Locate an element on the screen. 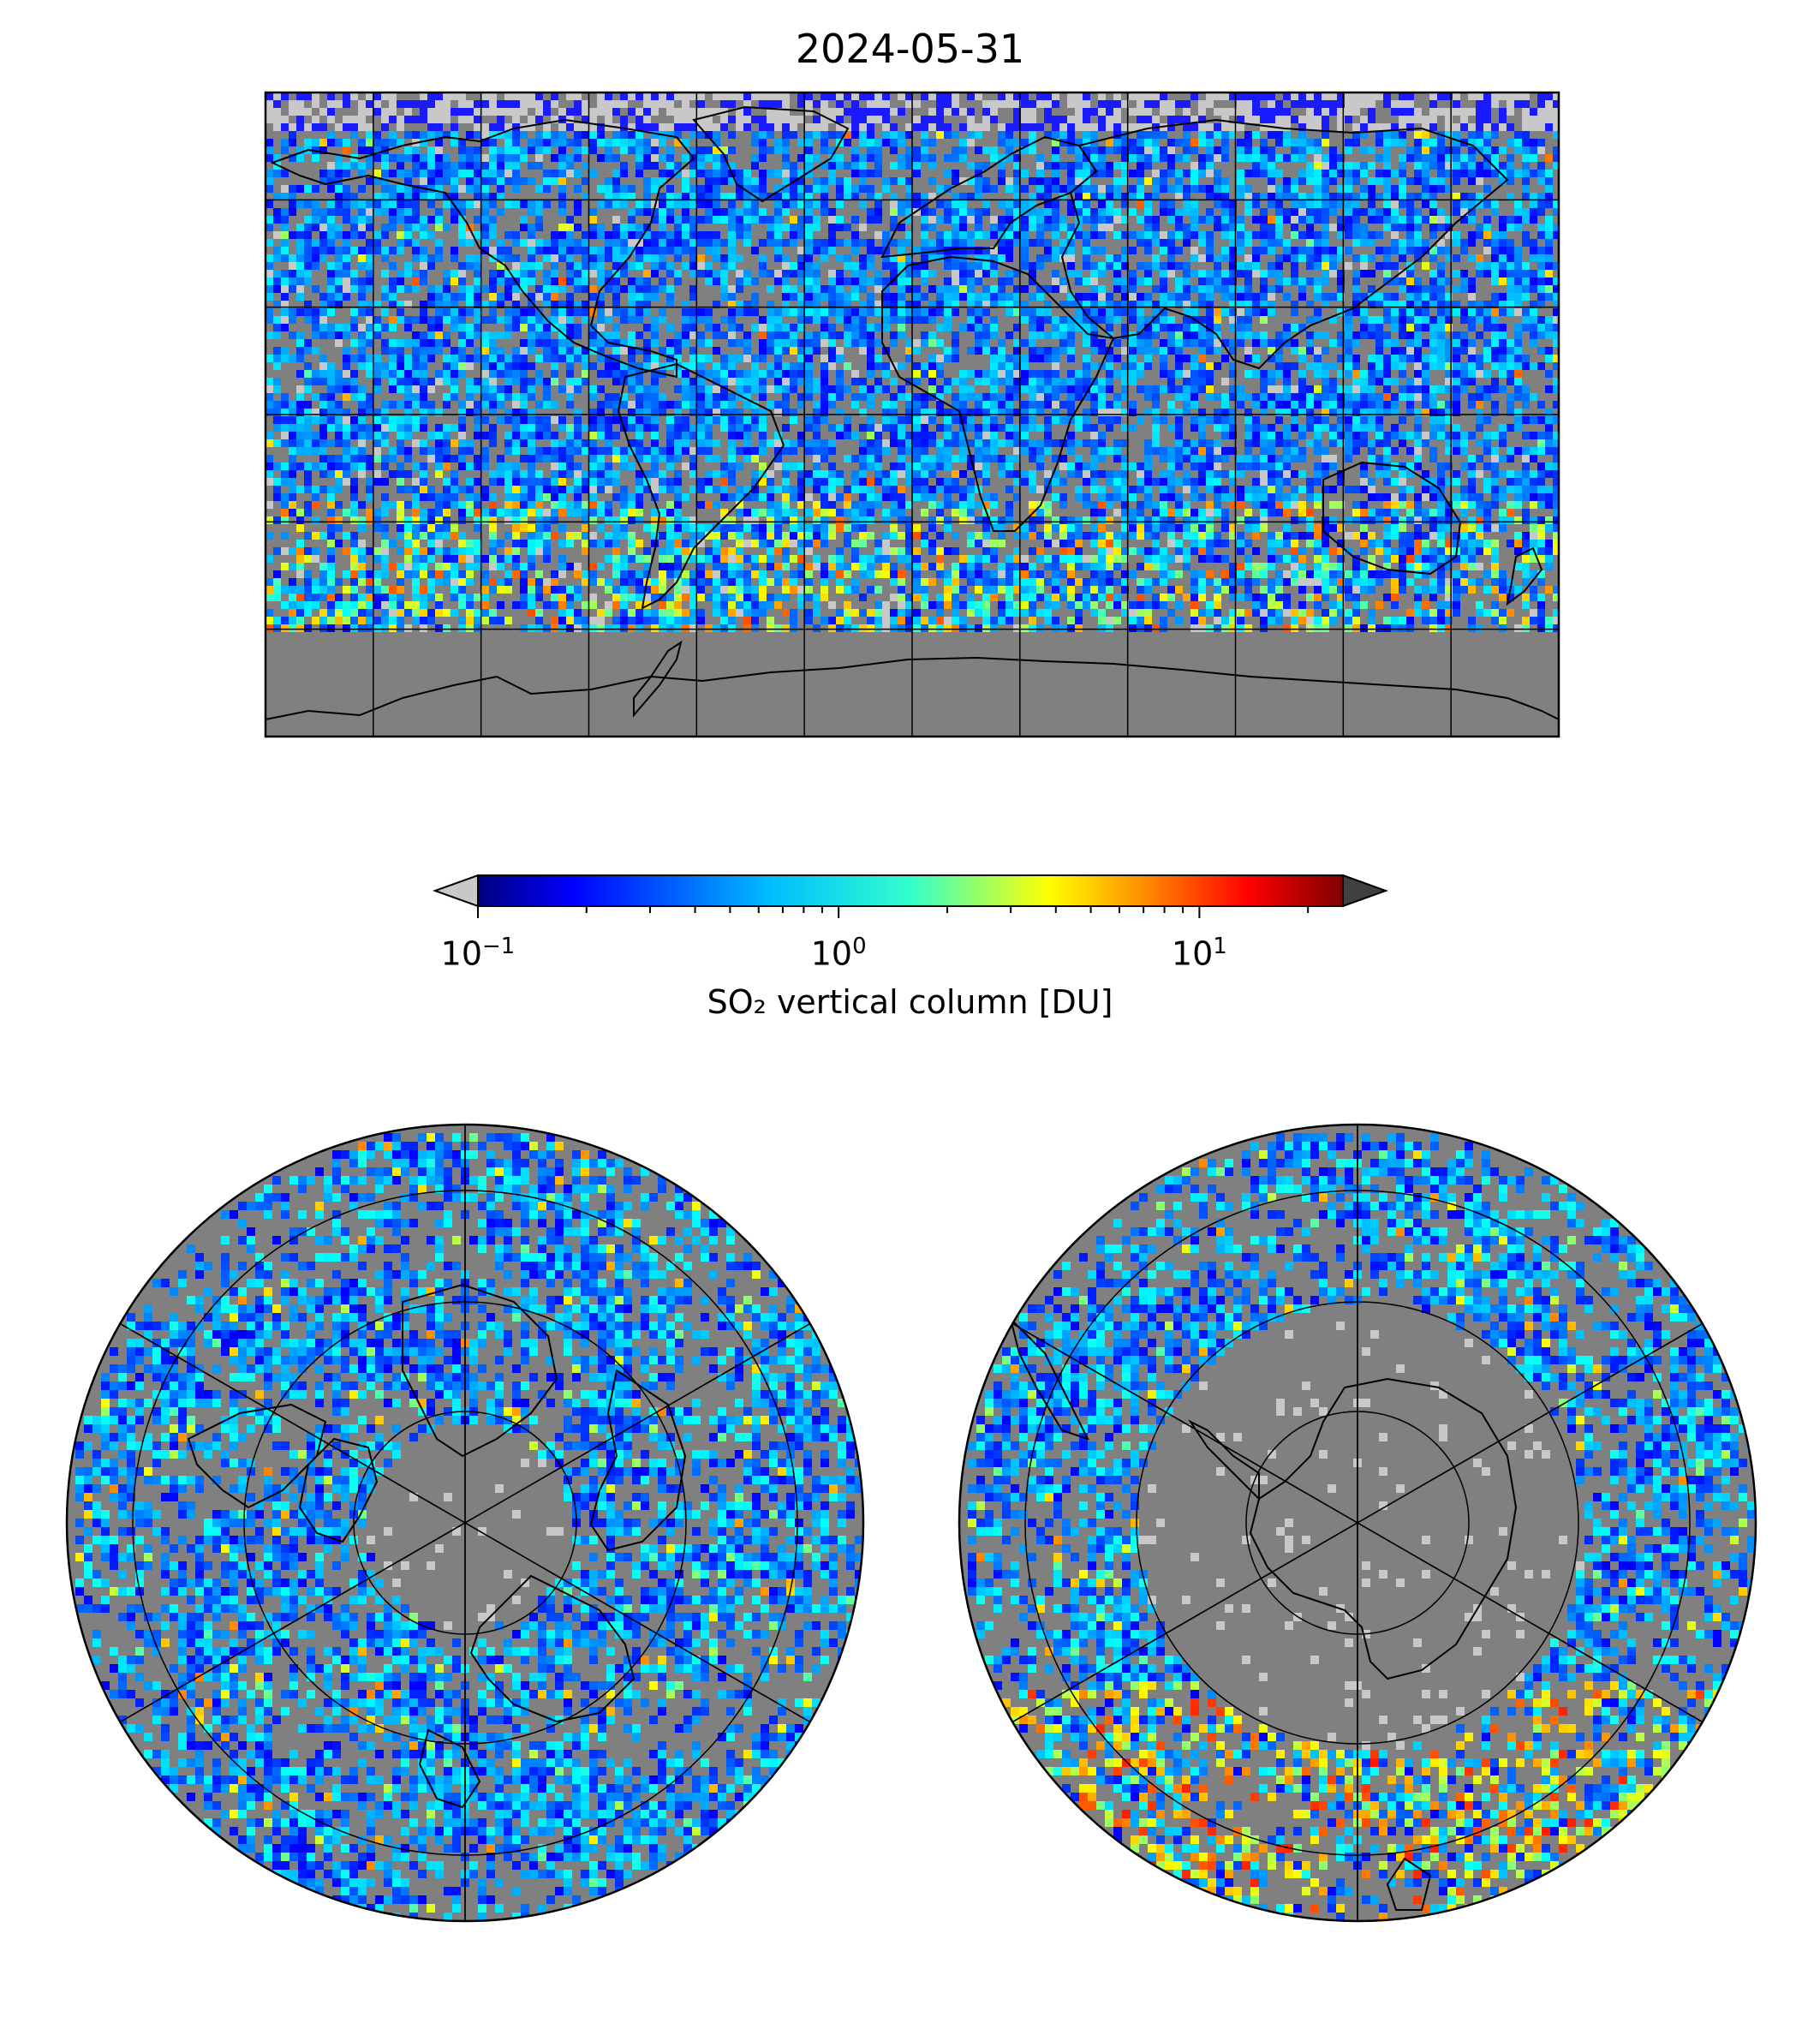 Image resolution: width=1820 pixels, height=2023 pixels. coastline-new-zealand-polar is located at coordinates (1409, 1884).